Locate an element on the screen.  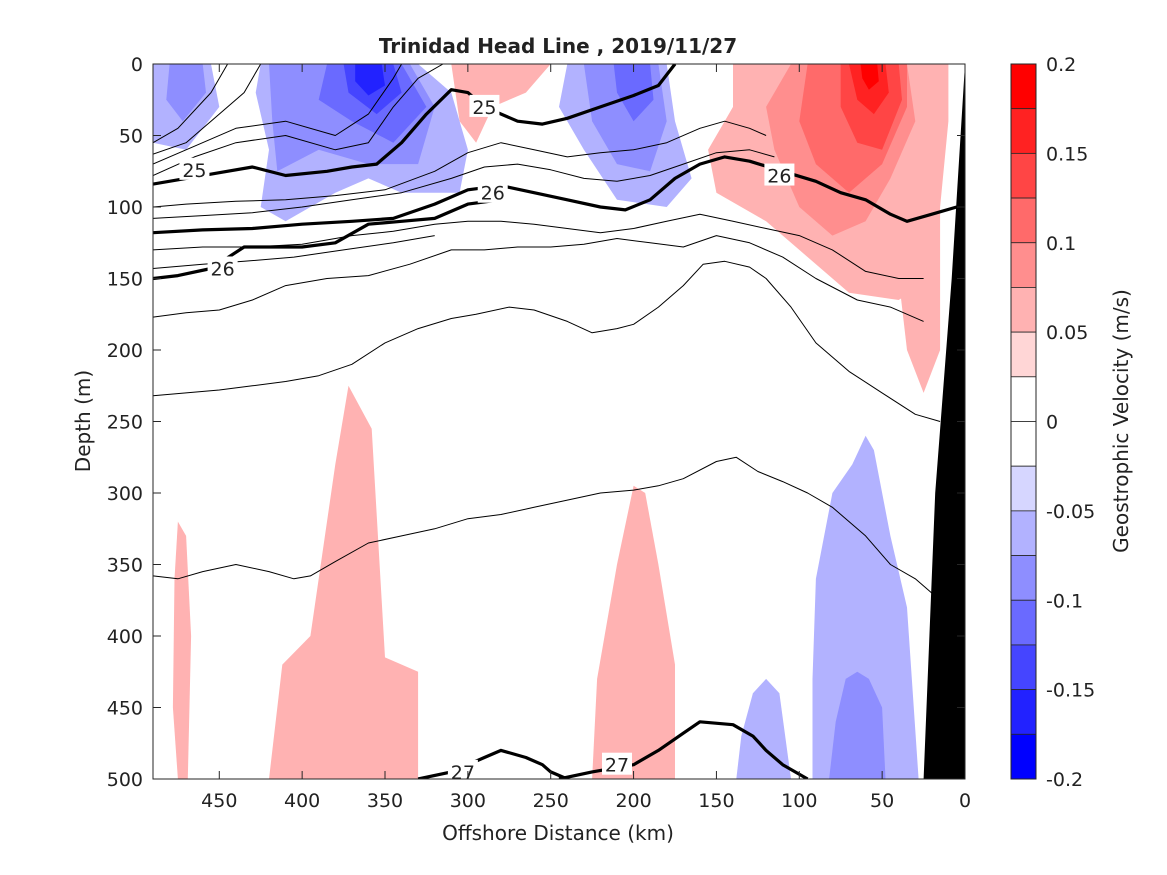
x-tick-label: 50 is located at coordinates (882, 801).